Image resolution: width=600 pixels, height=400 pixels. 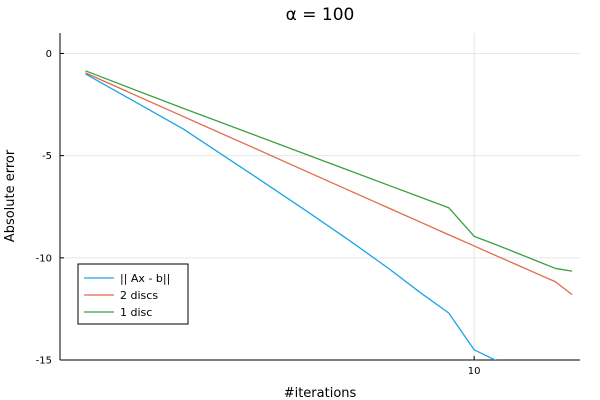 I want to click on x-axis-label: #iterations, so click(x=320, y=393).